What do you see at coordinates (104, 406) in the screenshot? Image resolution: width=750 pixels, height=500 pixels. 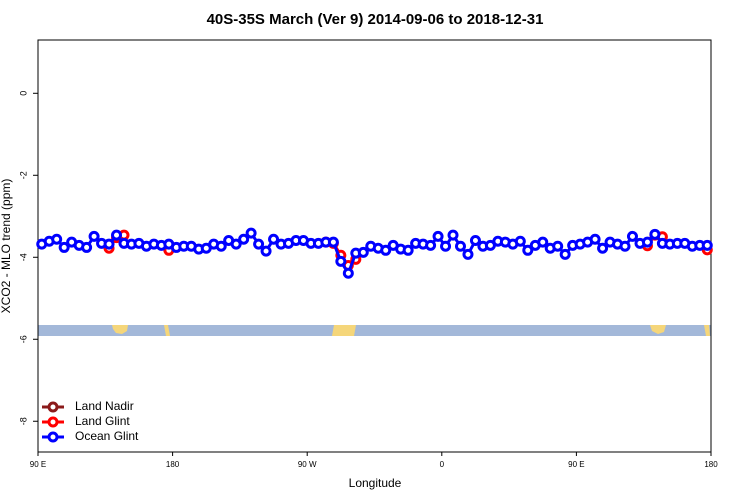 I see `legend-label: Land Nadir` at bounding box center [104, 406].